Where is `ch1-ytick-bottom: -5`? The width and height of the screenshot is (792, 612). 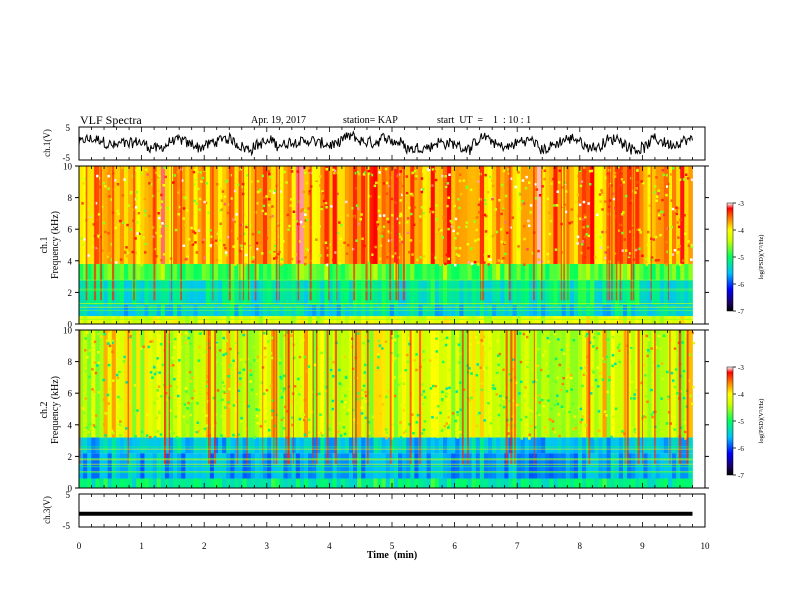 ch1-ytick-bottom: -5 is located at coordinates (67, 158).